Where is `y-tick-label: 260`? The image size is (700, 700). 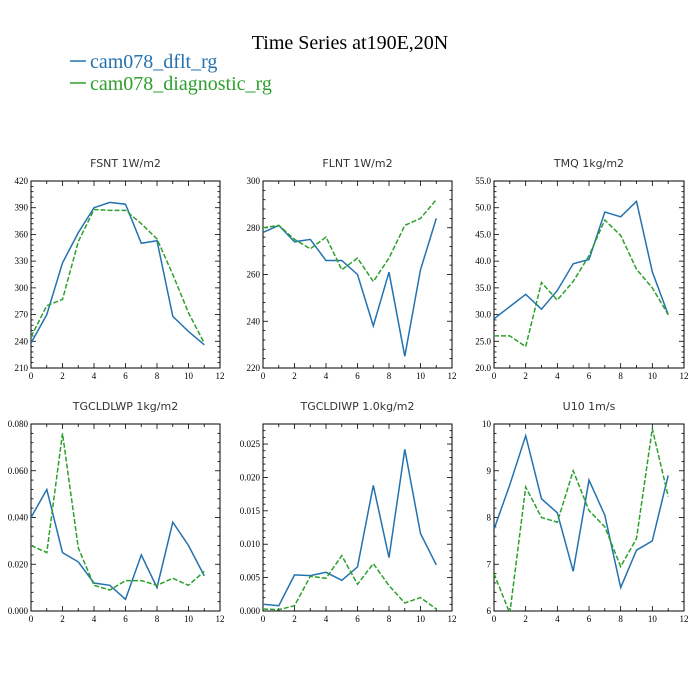 y-tick-label: 260 is located at coordinates (254, 275).